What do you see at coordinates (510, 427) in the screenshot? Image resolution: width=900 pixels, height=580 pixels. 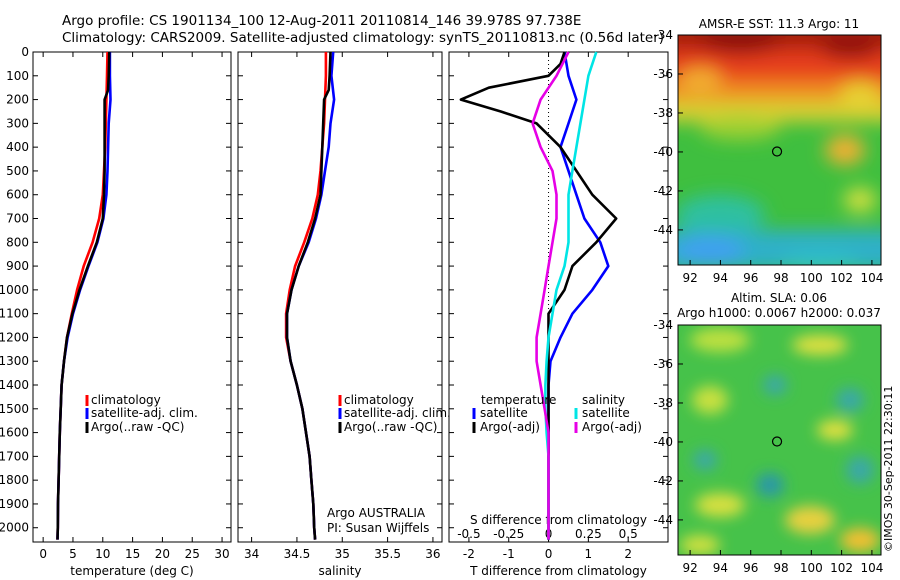 I see `legend-label-temp-argo: Argo(-adj)` at bounding box center [510, 427].